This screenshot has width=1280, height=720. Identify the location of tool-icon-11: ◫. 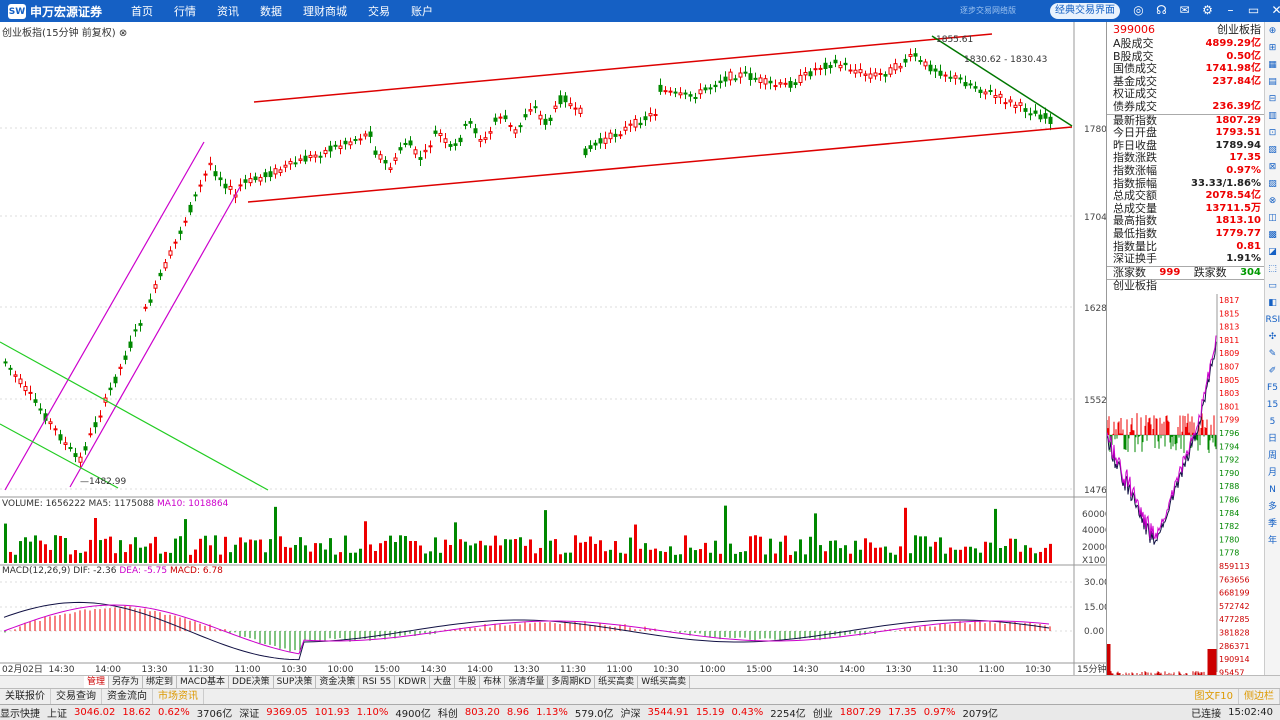
(1272, 218).